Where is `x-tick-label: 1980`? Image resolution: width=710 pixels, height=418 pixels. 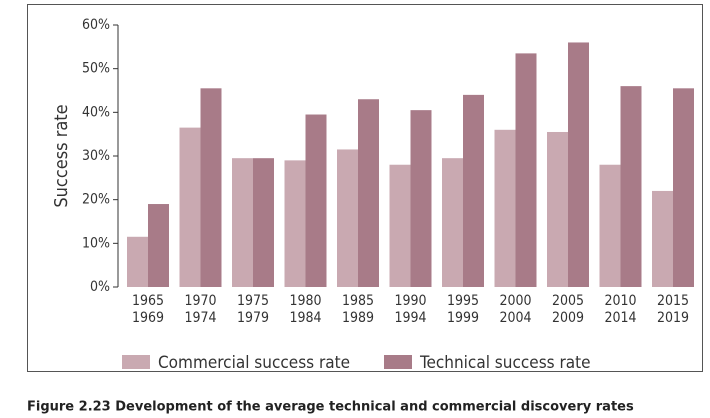
x-tick-label: 1980 is located at coordinates (305, 301).